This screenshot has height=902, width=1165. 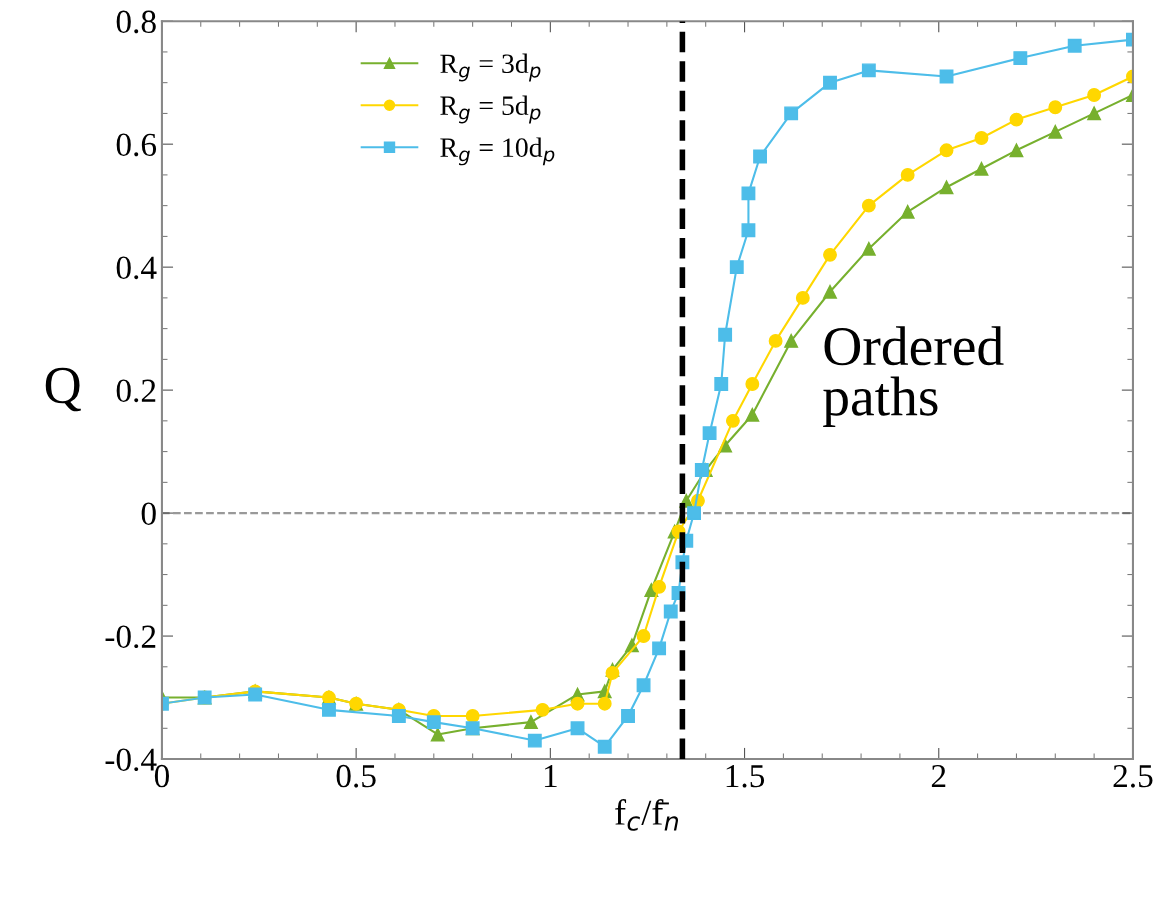 What do you see at coordinates (63, 389) in the screenshot?
I see `y-axis-title: Q` at bounding box center [63, 389].